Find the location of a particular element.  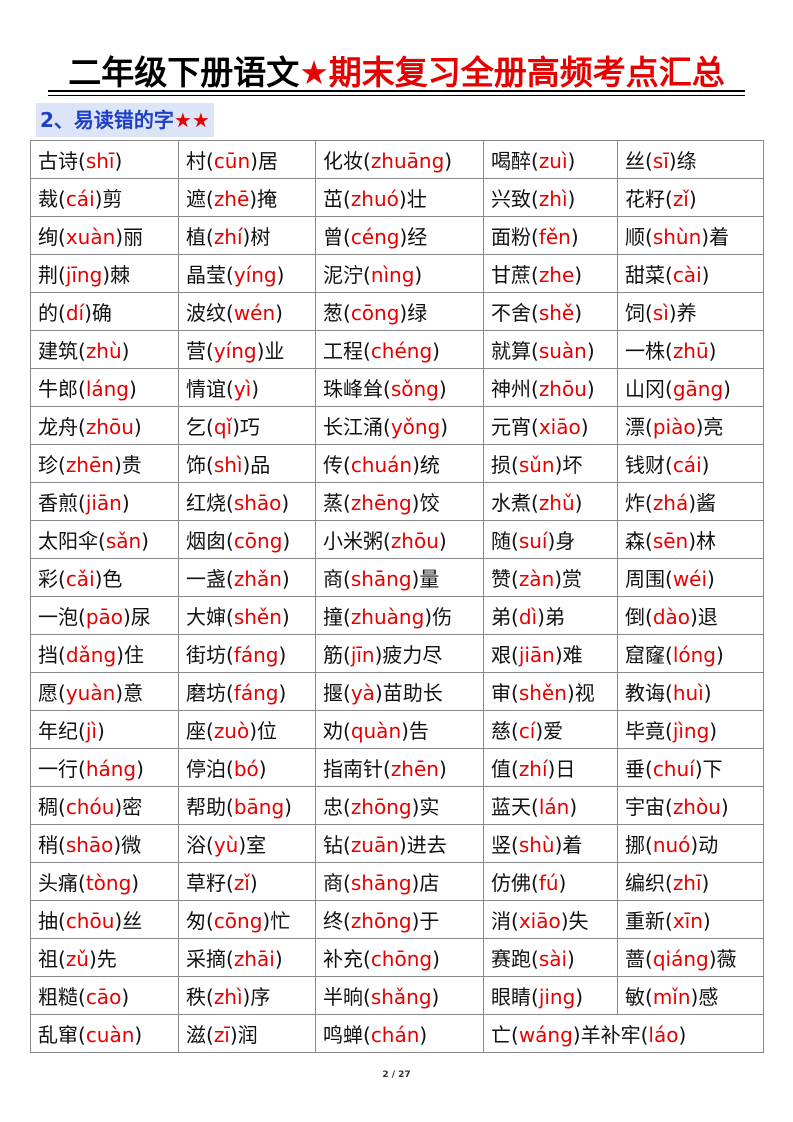

table-cell: 泥泞(nìng) is located at coordinates (399, 273).